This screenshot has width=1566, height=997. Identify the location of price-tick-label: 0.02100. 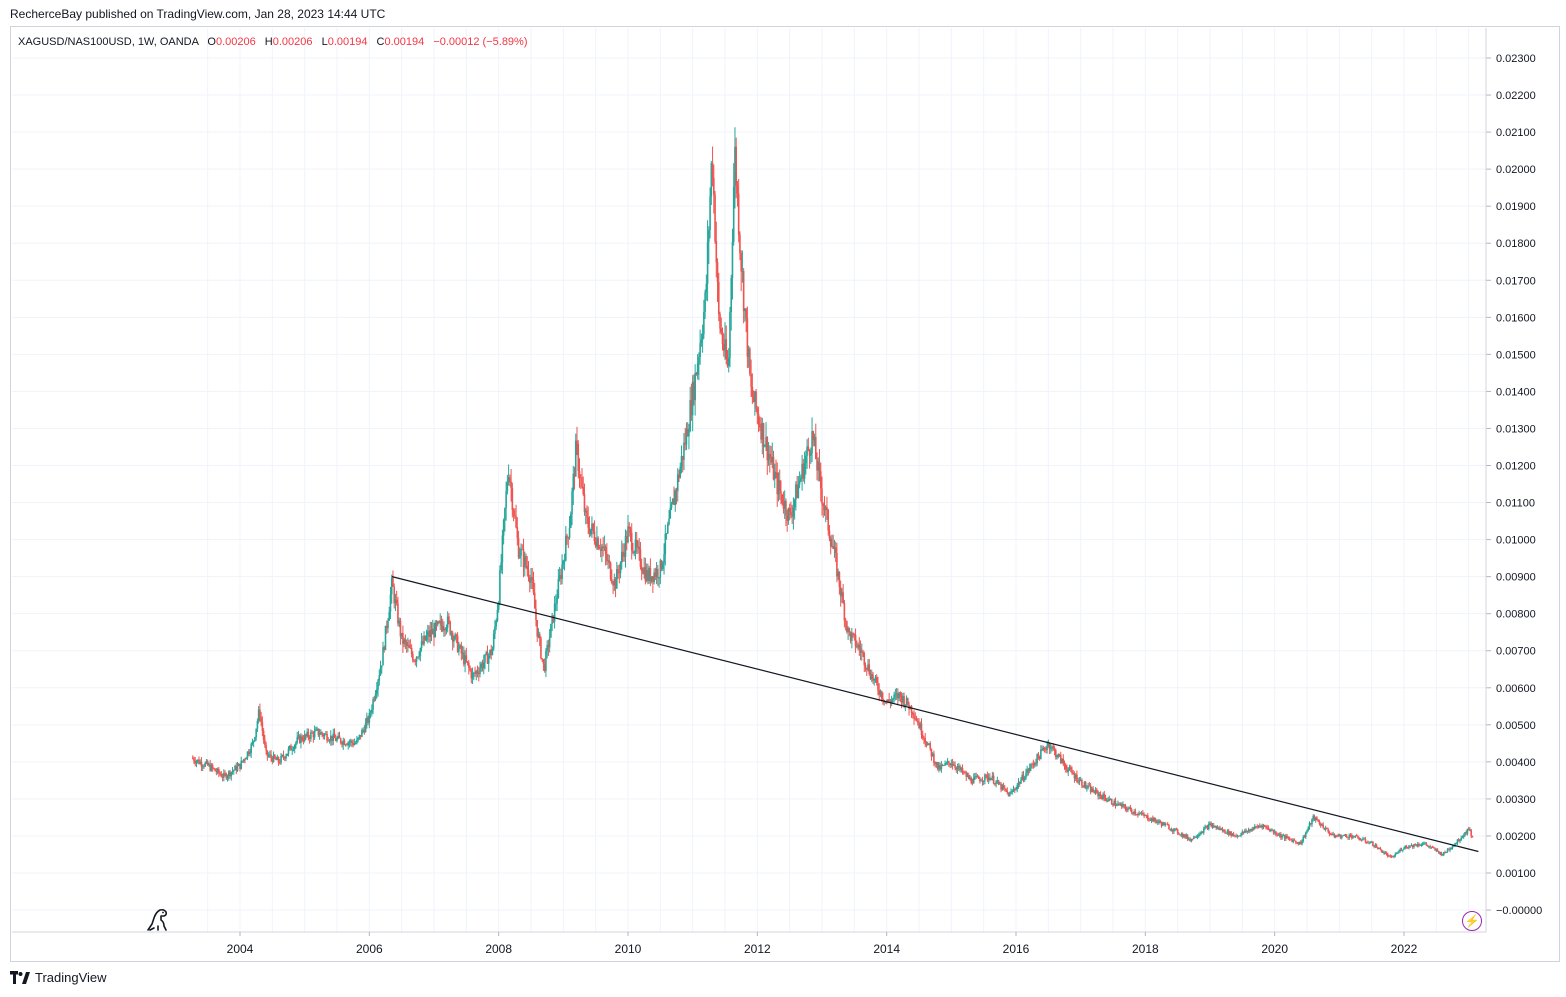
(1516, 133).